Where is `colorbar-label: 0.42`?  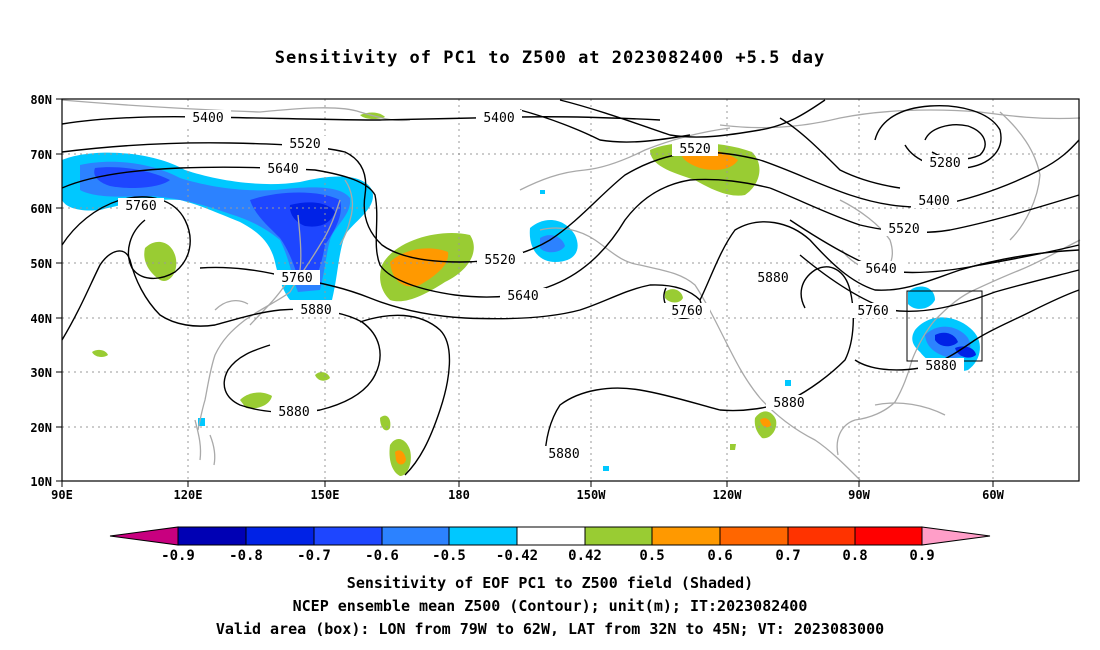 colorbar-label: 0.42 is located at coordinates (585, 556).